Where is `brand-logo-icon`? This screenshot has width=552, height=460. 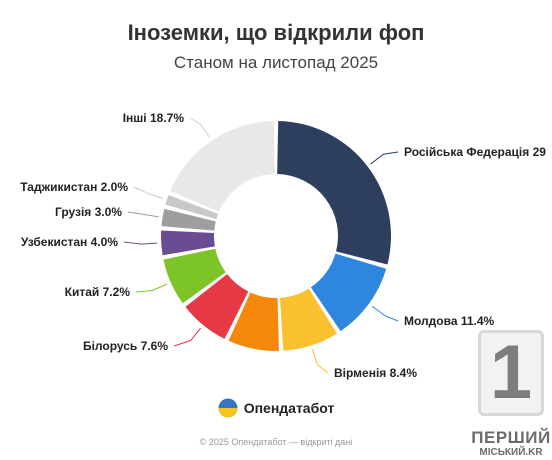
brand-logo-icon is located at coordinates (228, 408).